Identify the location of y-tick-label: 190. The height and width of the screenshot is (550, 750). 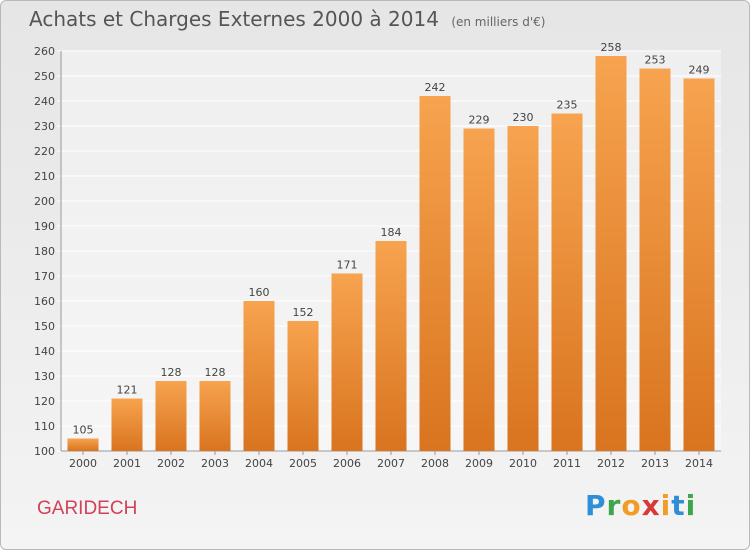
(44, 226).